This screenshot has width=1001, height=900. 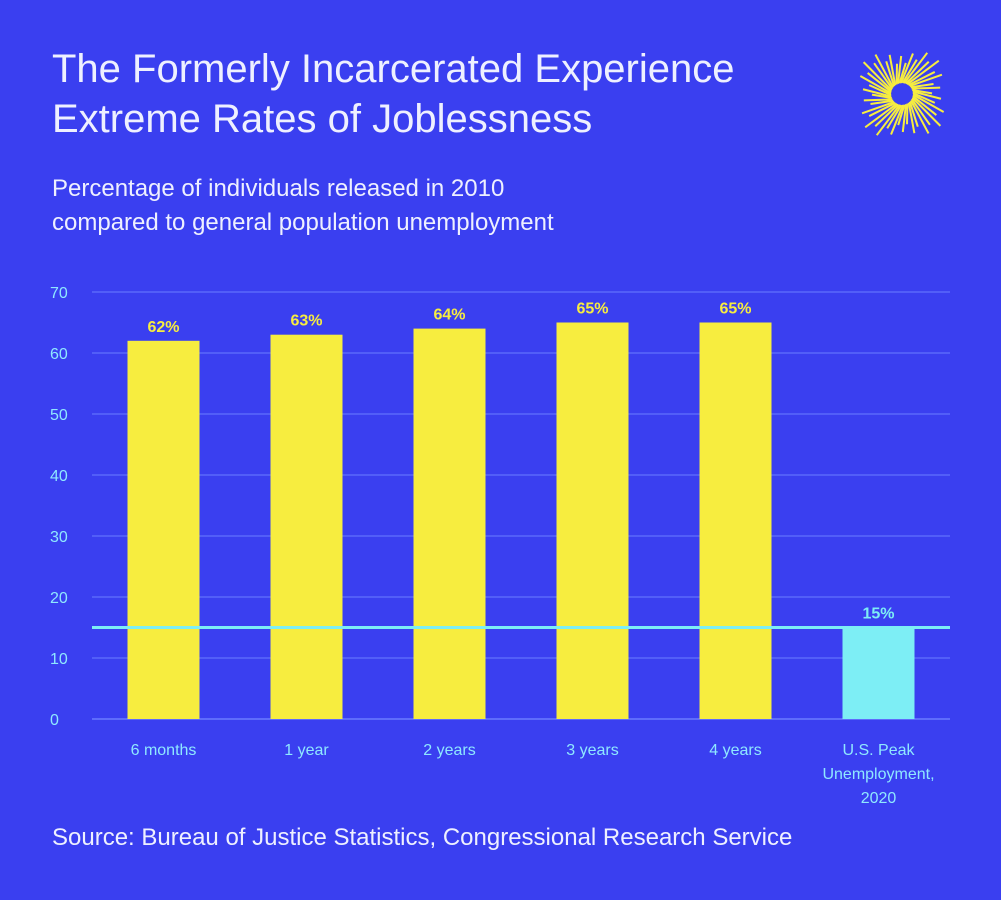 What do you see at coordinates (59, 354) in the screenshot?
I see `y-tick-label: 60` at bounding box center [59, 354].